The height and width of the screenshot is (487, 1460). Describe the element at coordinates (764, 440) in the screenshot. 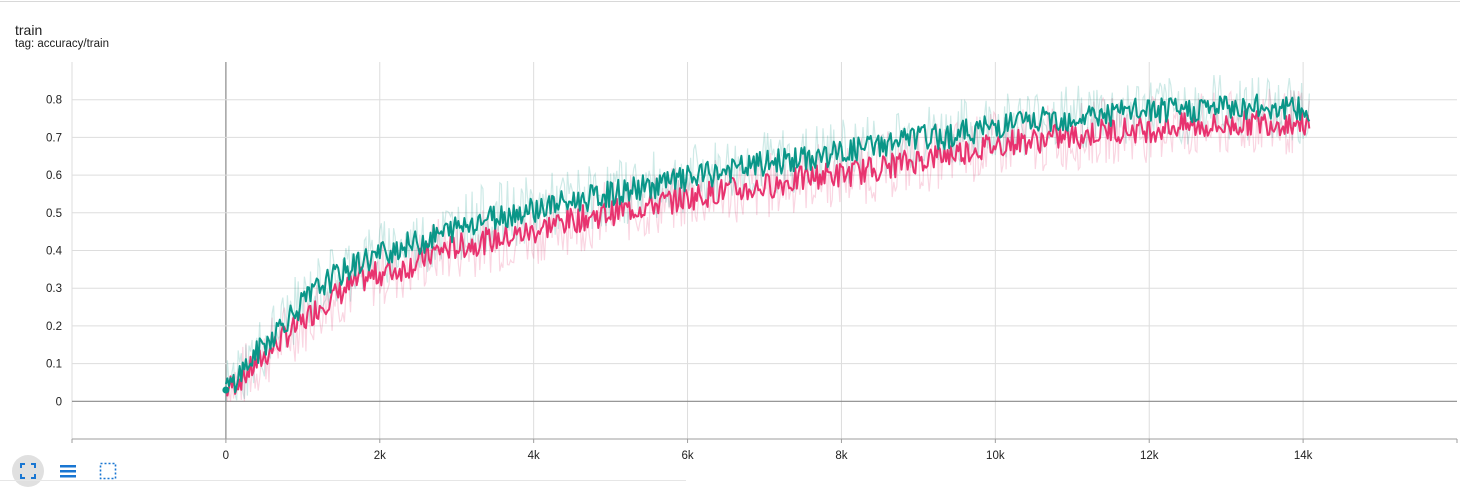

I see `axes` at that location.